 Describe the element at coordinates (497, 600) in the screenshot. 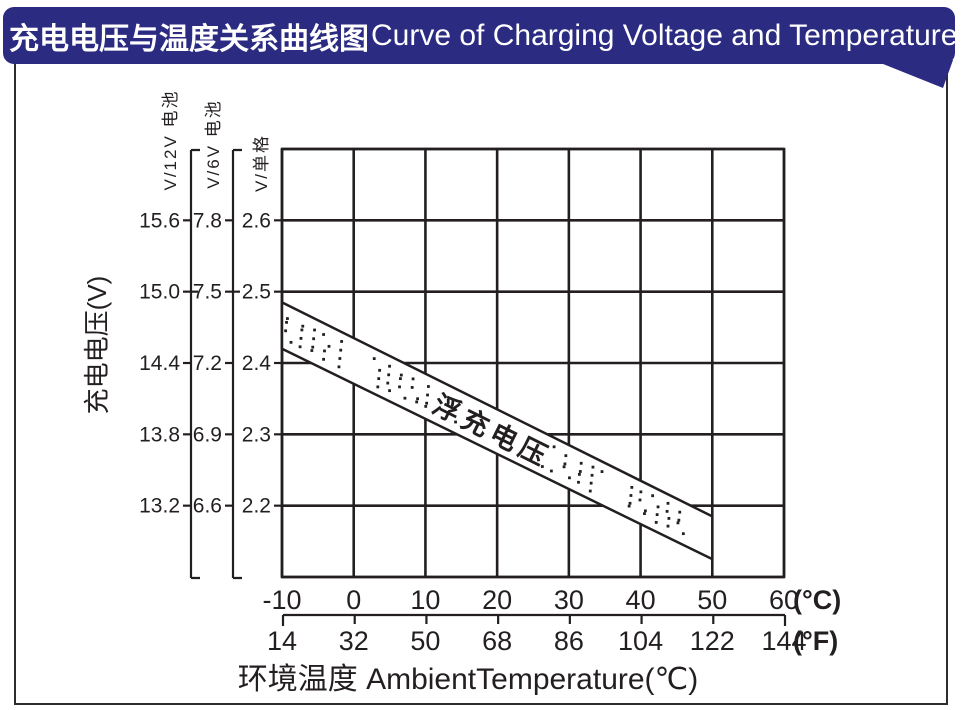

I see `x-tick-label-celsius: 20` at that location.